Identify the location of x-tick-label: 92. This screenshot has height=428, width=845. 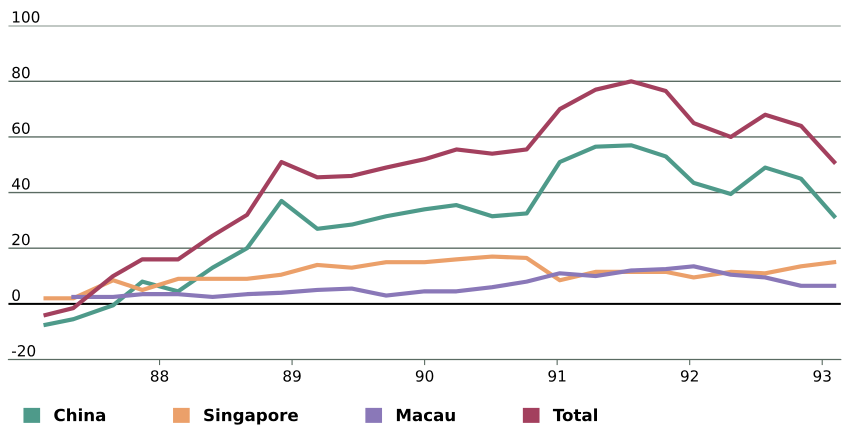
(689, 376).